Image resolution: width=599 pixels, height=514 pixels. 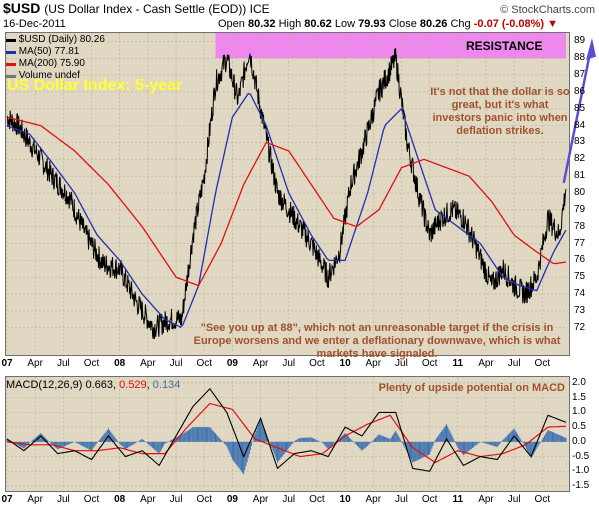 I want to click on resistance-label: RESISTANCE, so click(x=504, y=46).